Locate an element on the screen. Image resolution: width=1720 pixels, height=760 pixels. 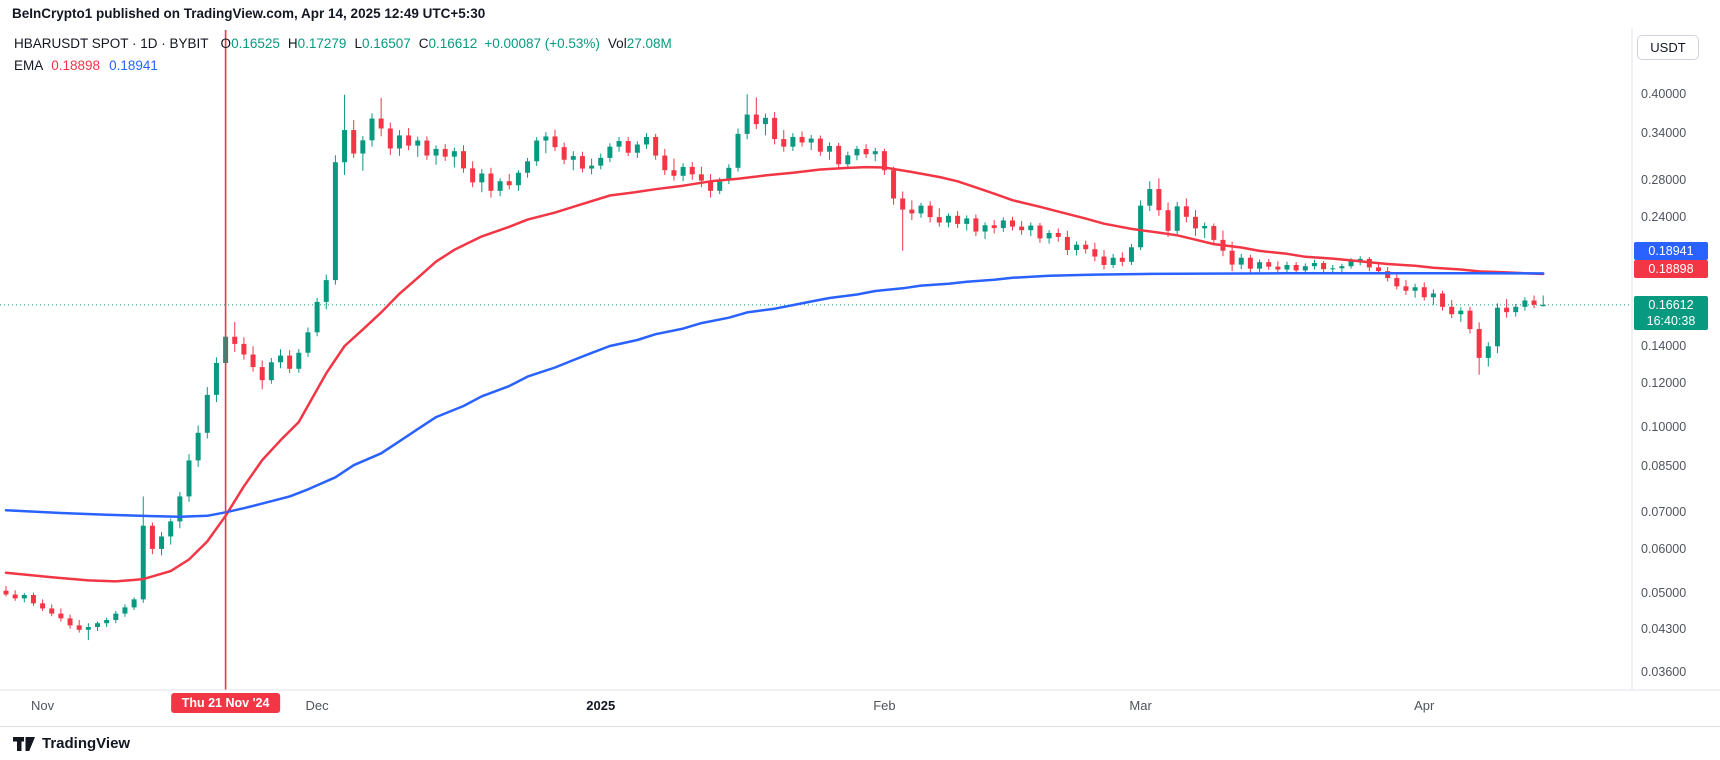
ema-blue-legend-value: 0.18941 is located at coordinates (133, 65).